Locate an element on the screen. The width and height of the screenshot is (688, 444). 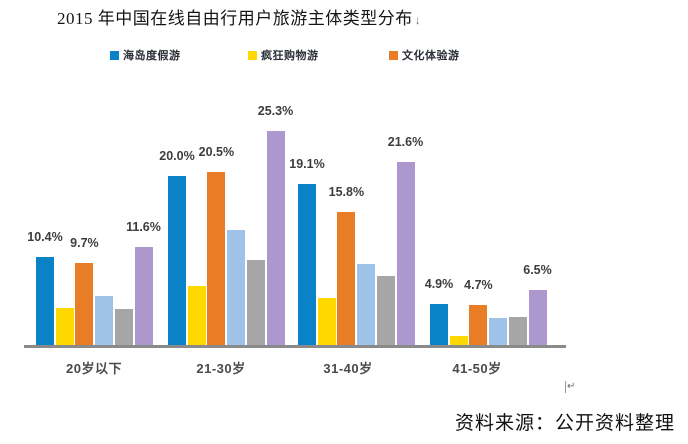
x-axis-label-31-40: 31-40岁 is located at coordinates (348, 368).